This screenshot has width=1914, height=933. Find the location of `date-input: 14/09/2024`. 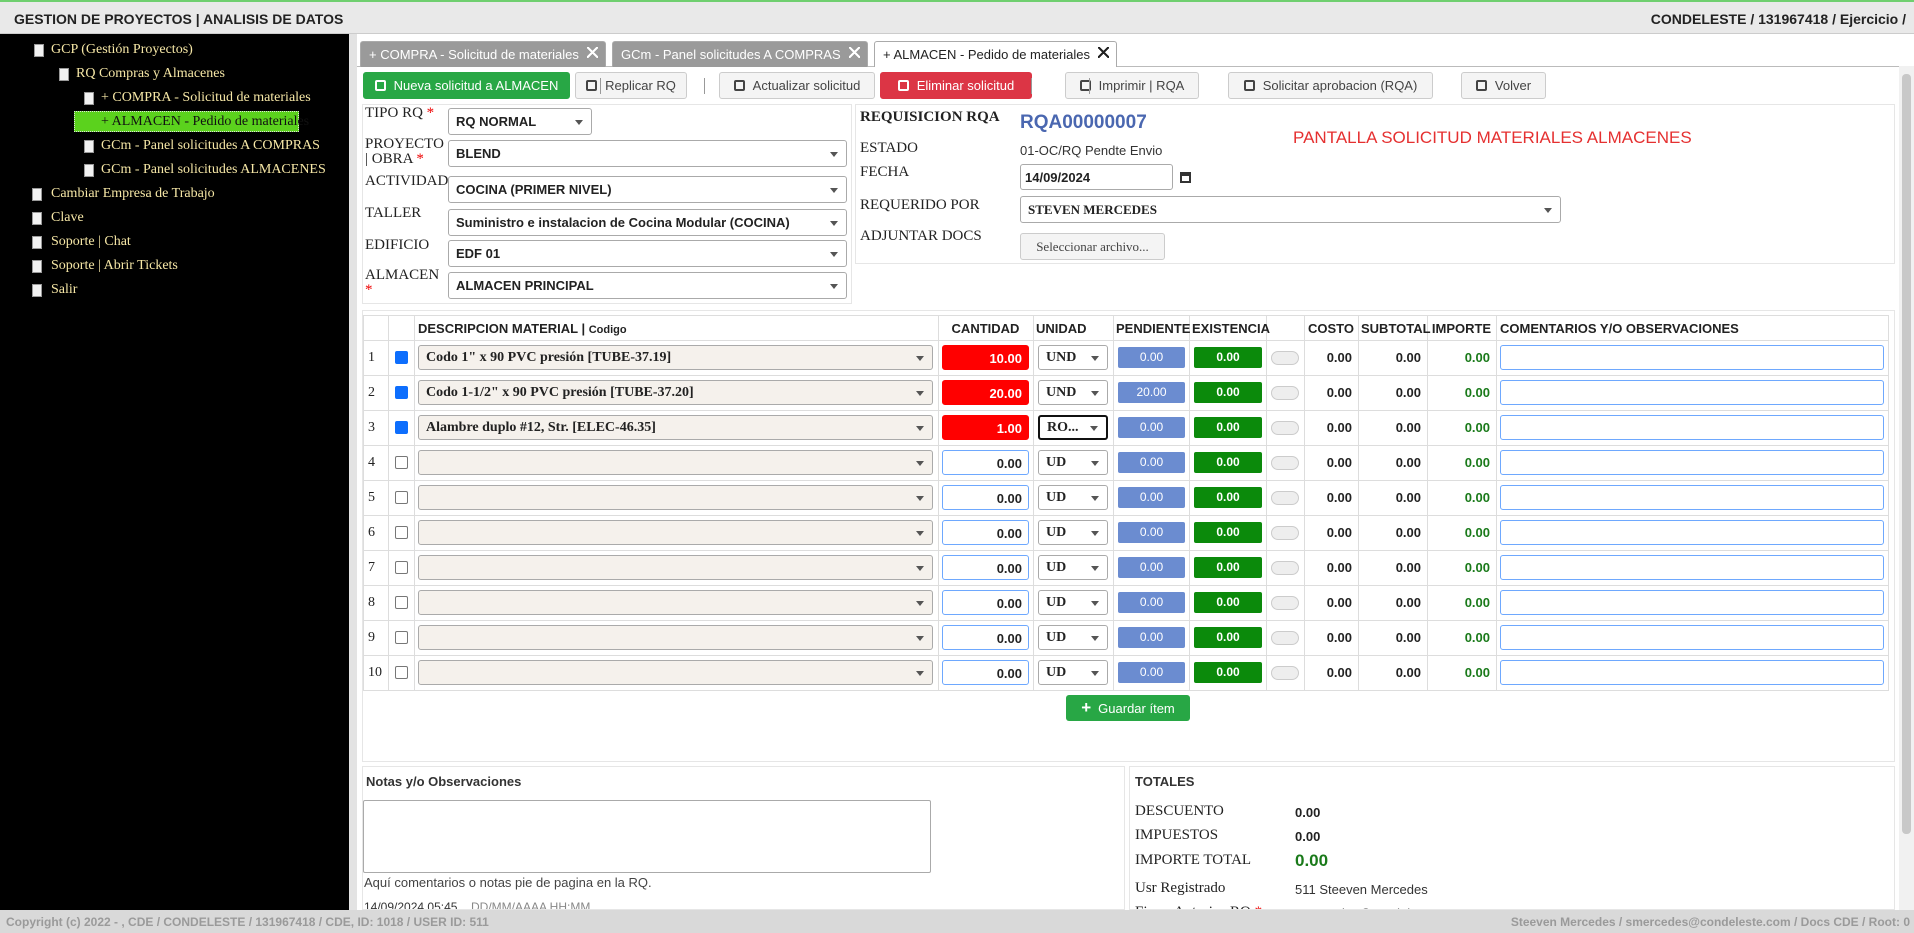

date-input: 14/09/2024 is located at coordinates (1096, 177).